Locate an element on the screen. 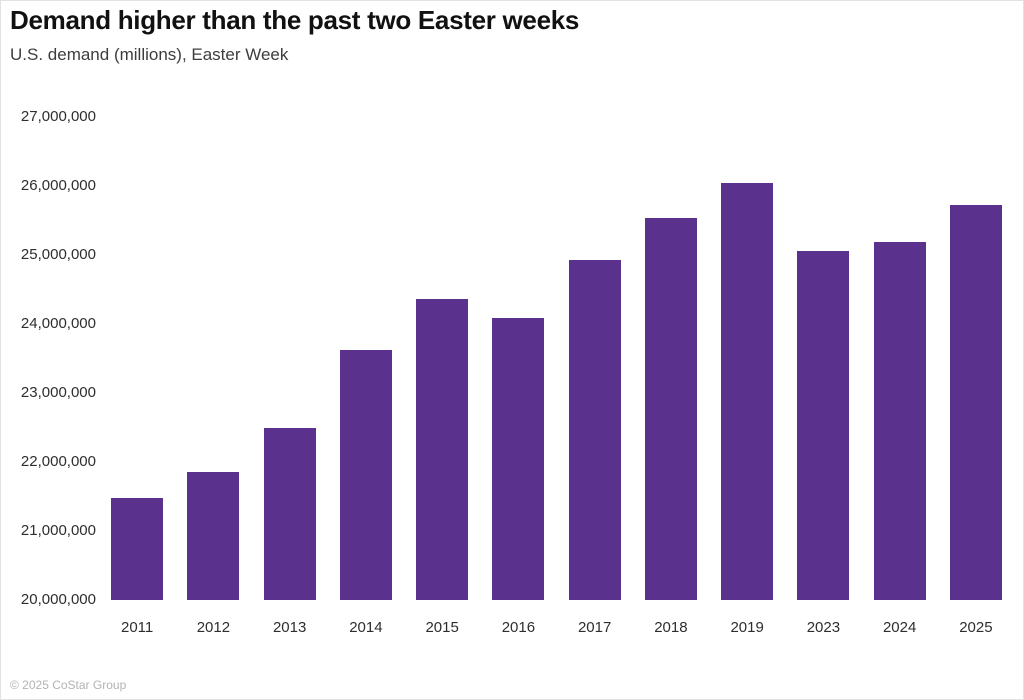 The height and width of the screenshot is (700, 1024). copyright-footer: © 2025 CoStar Group is located at coordinates (68, 685).